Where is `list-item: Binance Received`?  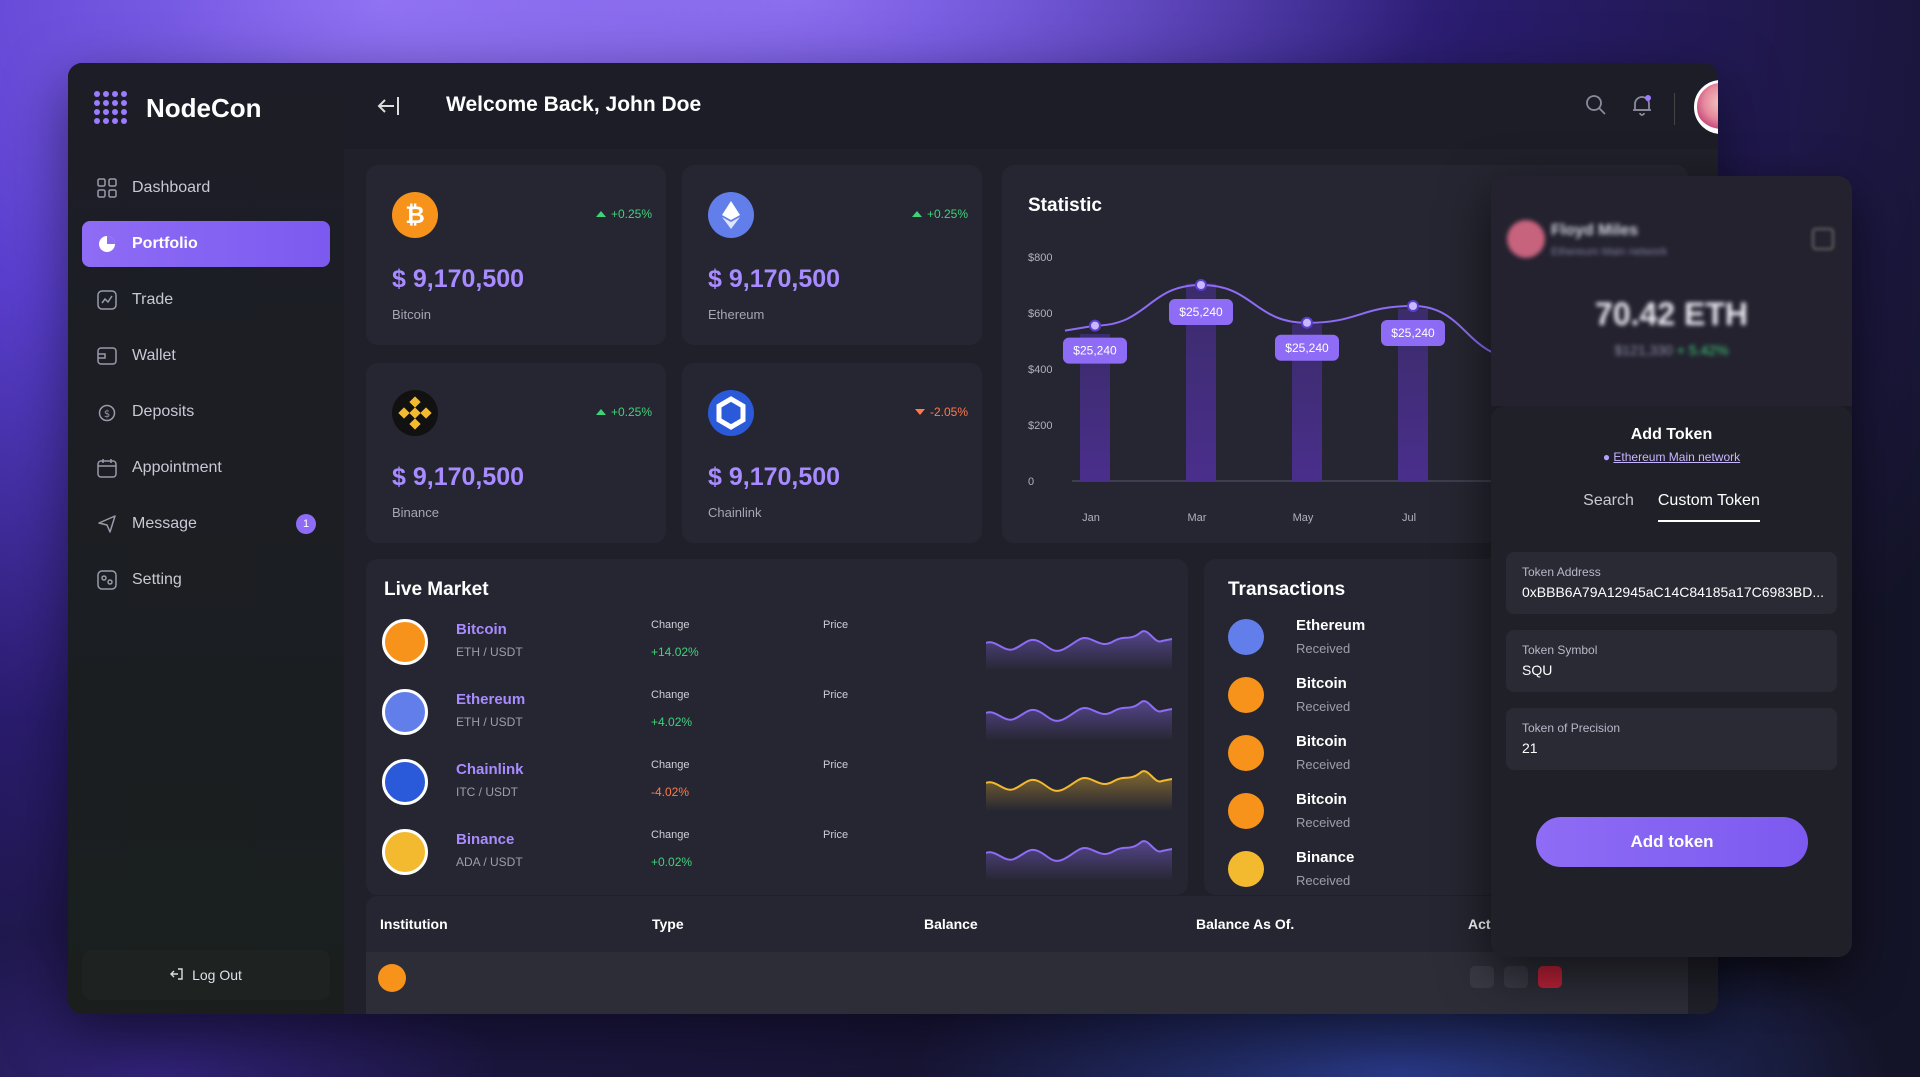
list-item: Binance Received is located at coordinates (1354, 872).